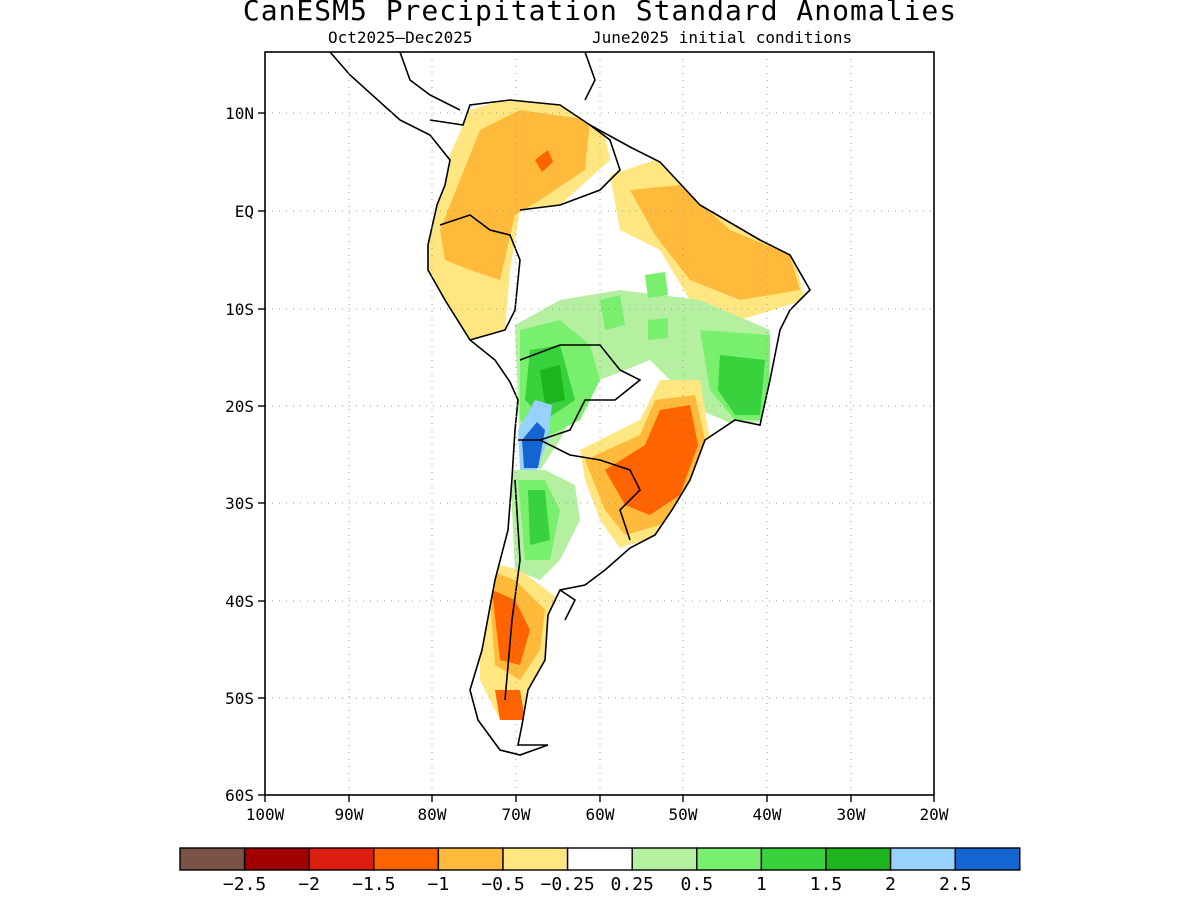  What do you see at coordinates (265, 814) in the screenshot?
I see `lon-label: 100W` at bounding box center [265, 814].